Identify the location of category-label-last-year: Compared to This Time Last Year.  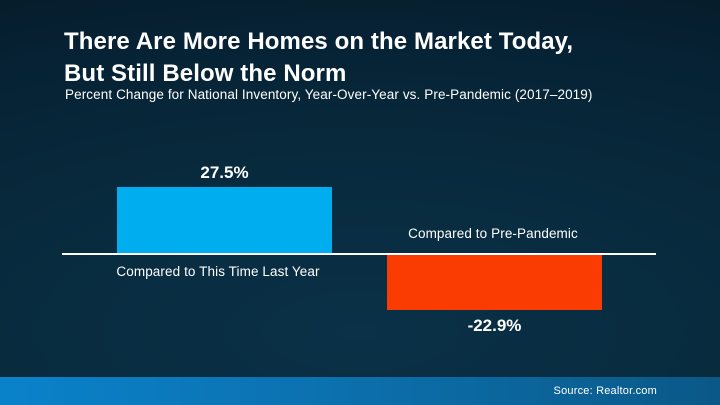
(218, 271).